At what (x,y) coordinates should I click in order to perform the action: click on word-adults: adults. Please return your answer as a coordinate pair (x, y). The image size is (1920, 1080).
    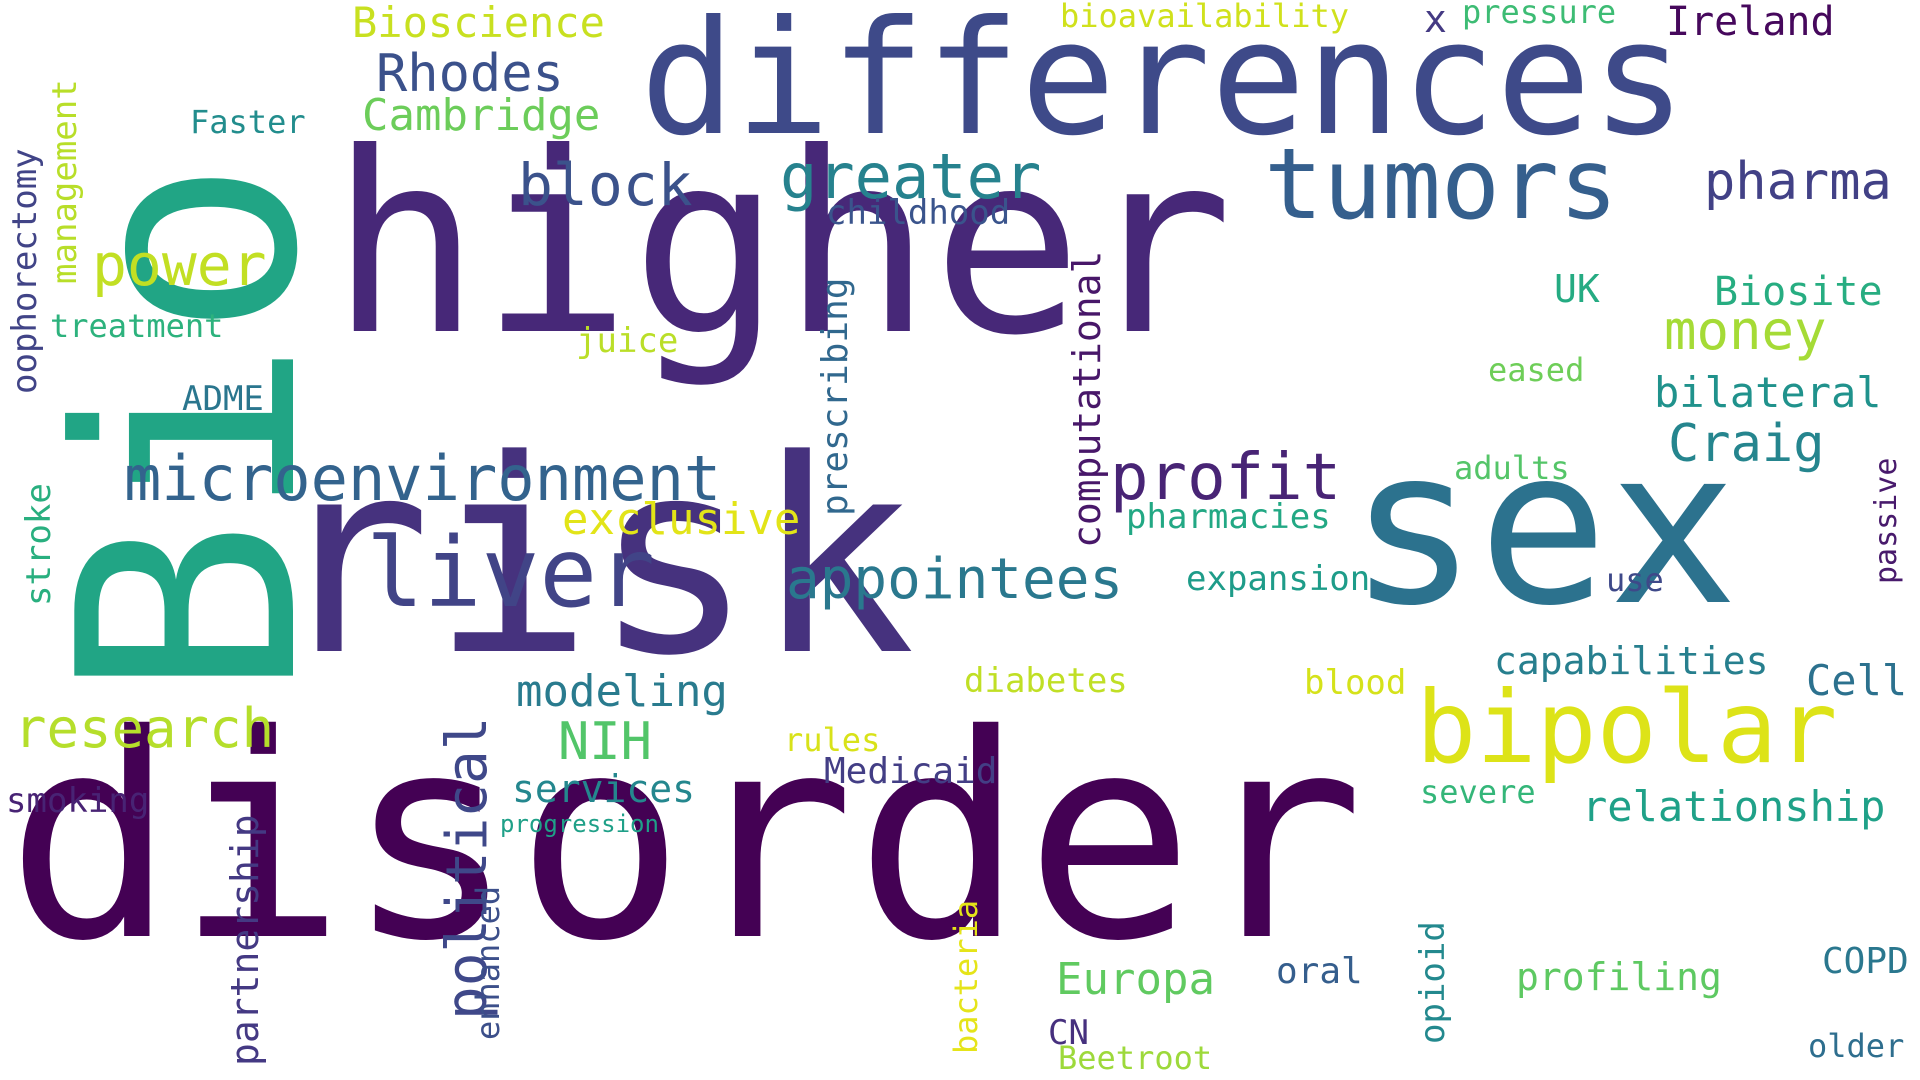
    Looking at the image, I should click on (1512, 468).